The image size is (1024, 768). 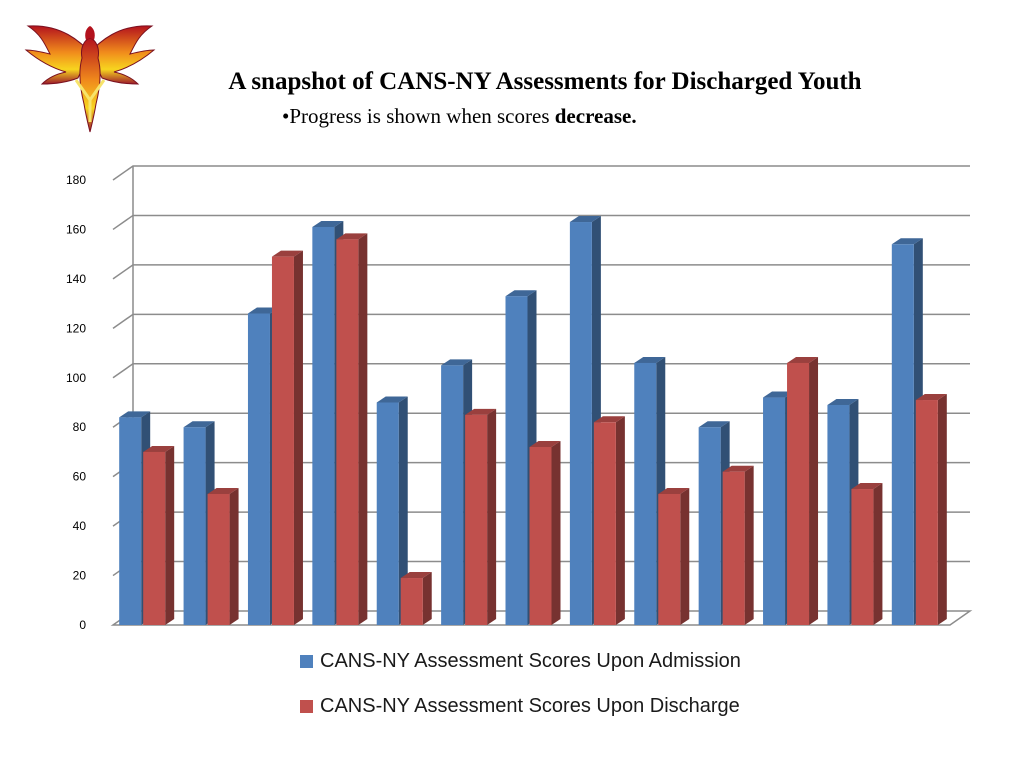 What do you see at coordinates (80, 427) in the screenshot?
I see `y-tick-label: 80` at bounding box center [80, 427].